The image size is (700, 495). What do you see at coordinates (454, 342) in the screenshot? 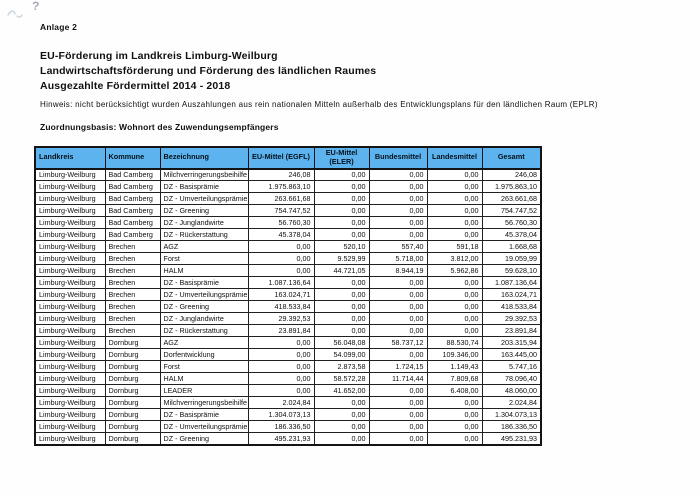
I see `table-cell: 88.530,74` at bounding box center [454, 342].